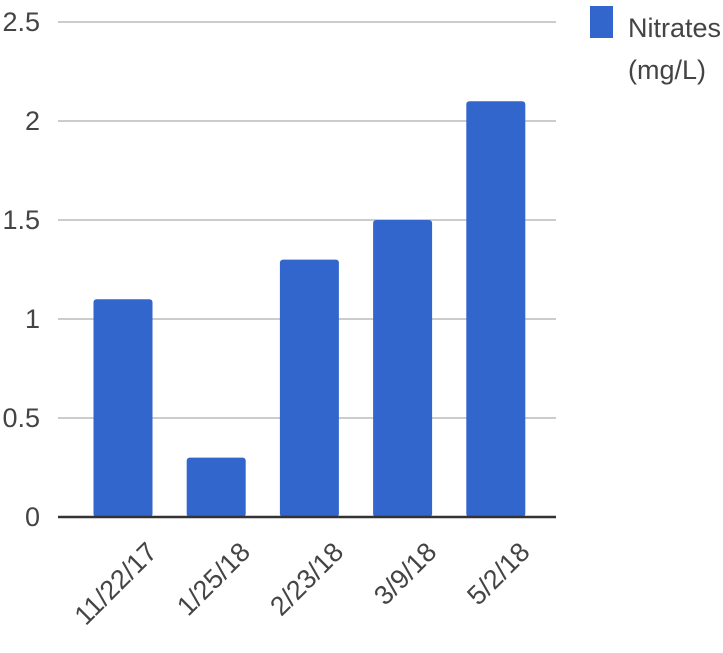 The height and width of the screenshot is (653, 723). What do you see at coordinates (306, 579) in the screenshot?
I see `x-tick-label: 2/23/18` at bounding box center [306, 579].